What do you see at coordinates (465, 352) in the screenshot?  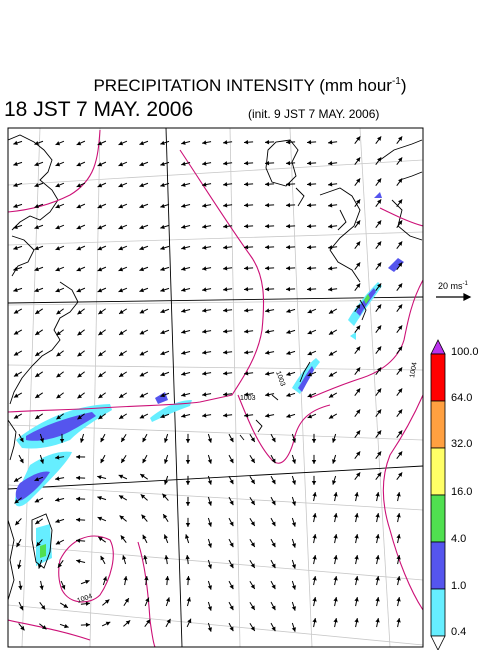 I see `colorbar-label: 100.0` at bounding box center [465, 352].